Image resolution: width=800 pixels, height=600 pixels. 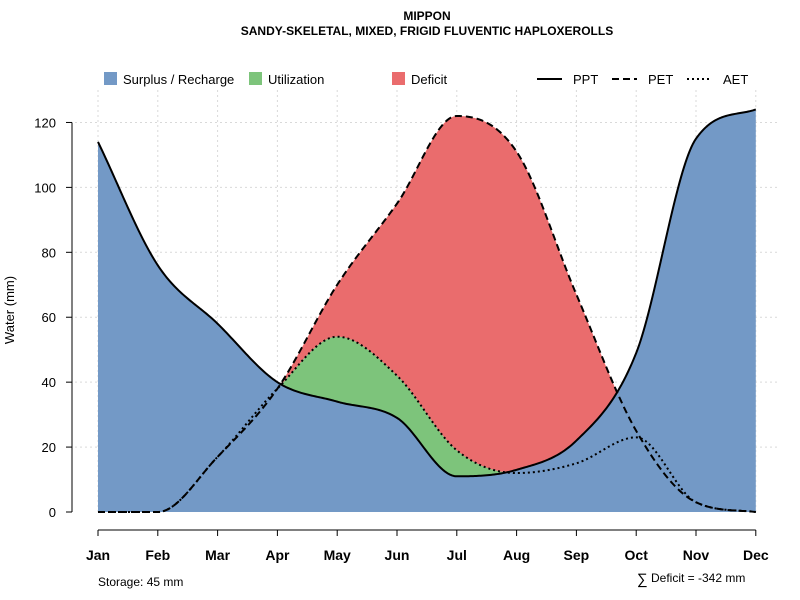 I want to click on x-tick-label: May, so click(x=337, y=555).